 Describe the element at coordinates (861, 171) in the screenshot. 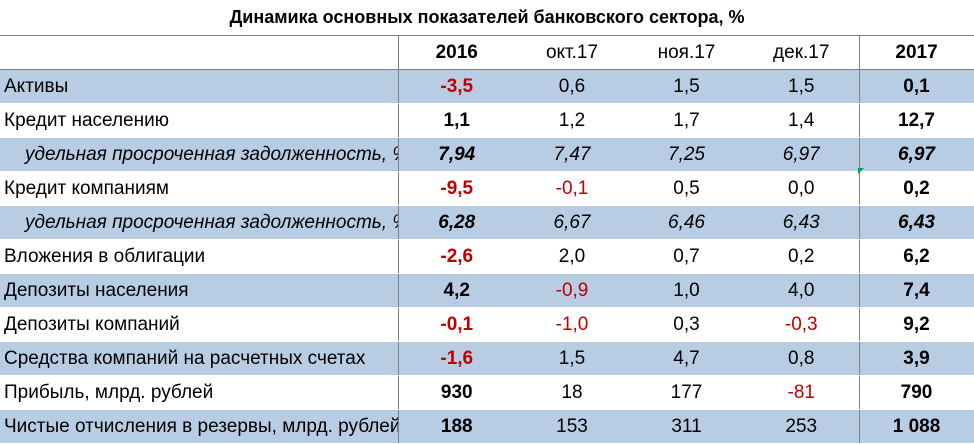

I see `cell-comment-marker` at that location.